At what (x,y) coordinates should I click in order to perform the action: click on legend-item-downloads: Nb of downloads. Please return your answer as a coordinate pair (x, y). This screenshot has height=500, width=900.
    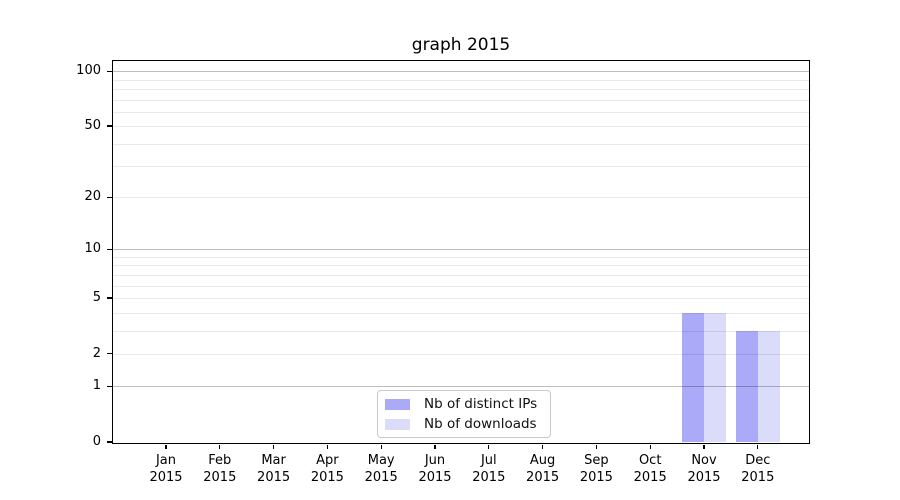
    Looking at the image, I should click on (464, 424).